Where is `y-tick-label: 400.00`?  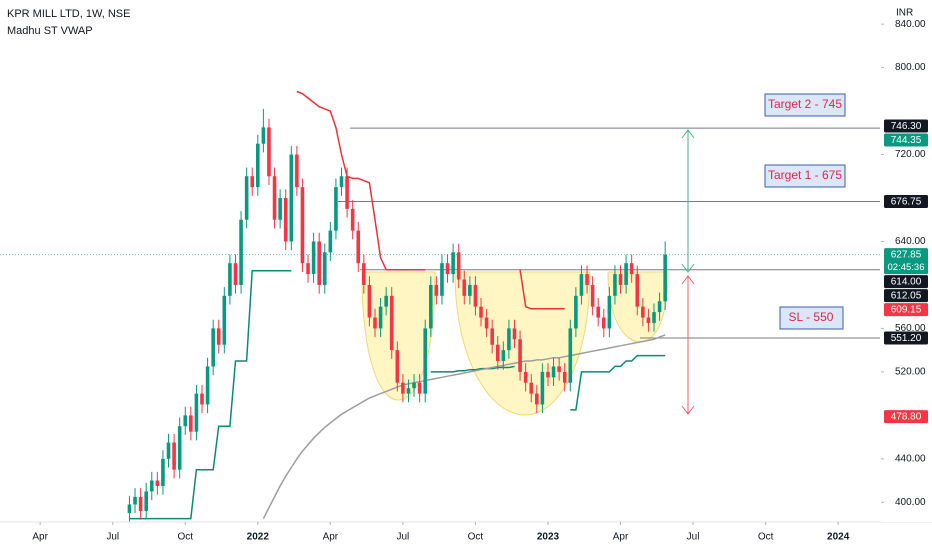
y-tick-label: 400.00 is located at coordinates (910, 502).